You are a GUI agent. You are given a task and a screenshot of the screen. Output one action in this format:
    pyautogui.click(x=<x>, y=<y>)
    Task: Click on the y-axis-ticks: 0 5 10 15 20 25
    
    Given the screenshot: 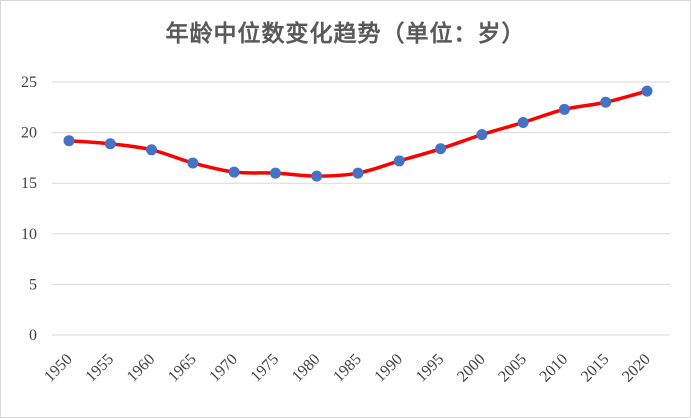 What is the action you would take?
    pyautogui.click(x=29, y=209)
    